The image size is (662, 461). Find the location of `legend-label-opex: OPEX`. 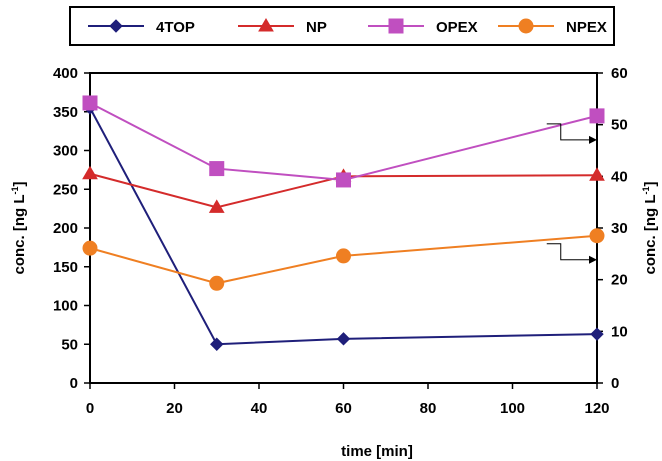

legend-label-opex: OPEX is located at coordinates (457, 27).